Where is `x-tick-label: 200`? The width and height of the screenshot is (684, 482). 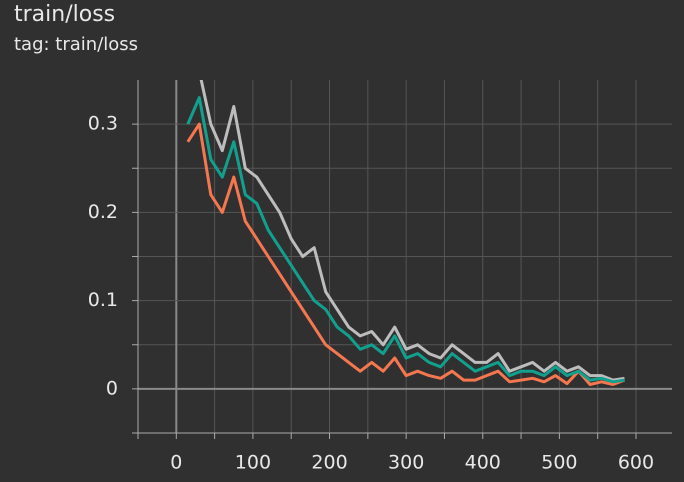 x-tick-label: 200 is located at coordinates (329, 463).